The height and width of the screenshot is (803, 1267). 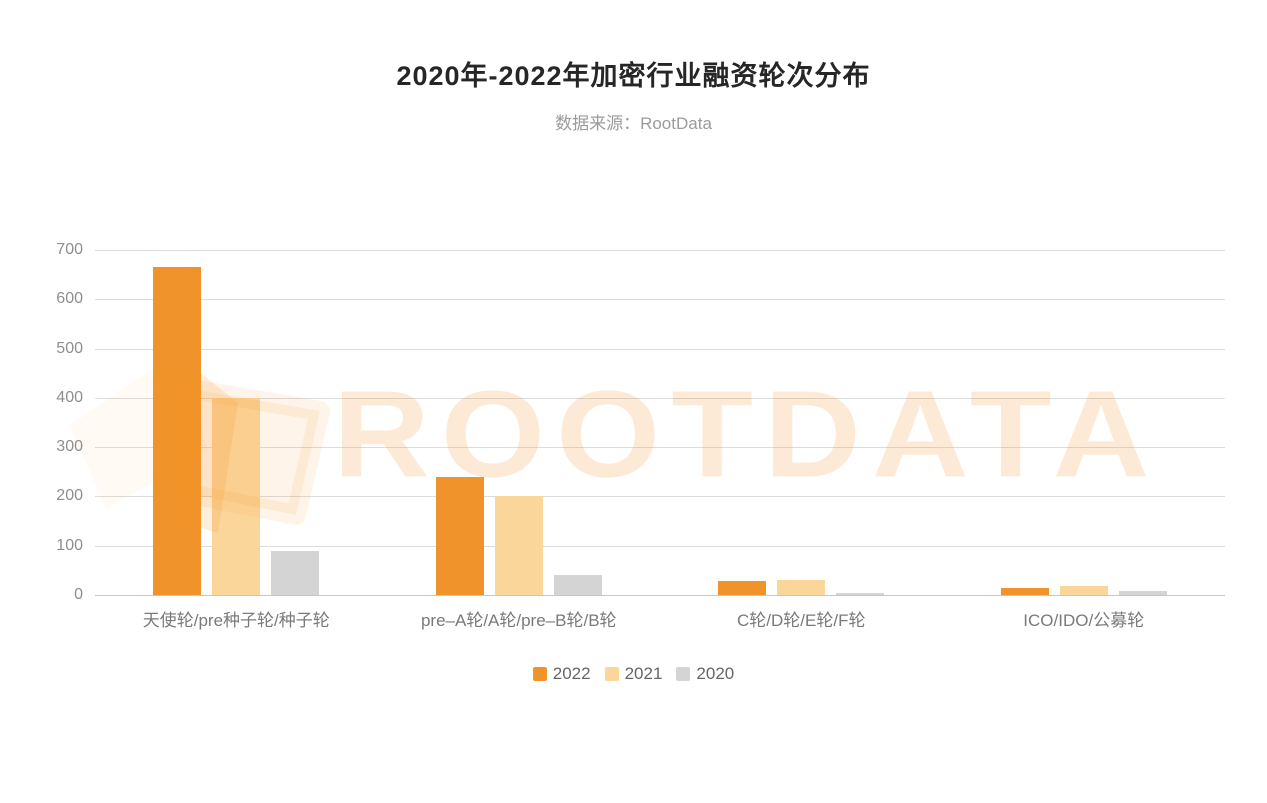 What do you see at coordinates (69, 249) in the screenshot?
I see `y-axis-tick-label: 700` at bounding box center [69, 249].